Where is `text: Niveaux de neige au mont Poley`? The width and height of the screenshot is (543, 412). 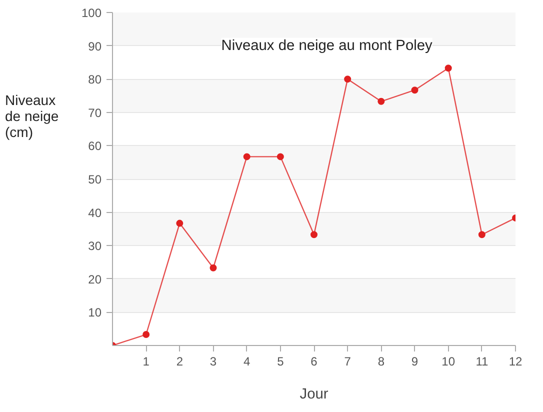 text: Niveaux de neige au mont Poley is located at coordinates (327, 46).